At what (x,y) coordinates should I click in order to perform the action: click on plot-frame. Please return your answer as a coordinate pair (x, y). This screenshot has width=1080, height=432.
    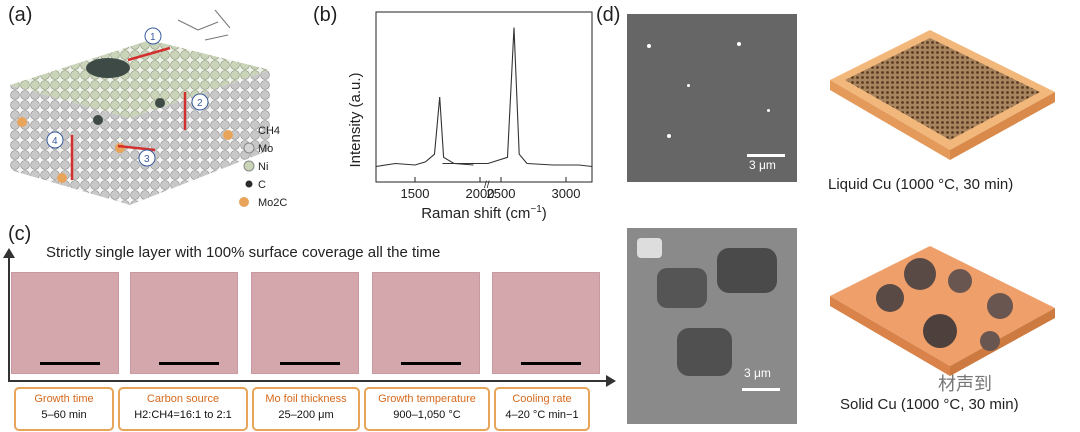
    Looking at the image, I should click on (484, 97).